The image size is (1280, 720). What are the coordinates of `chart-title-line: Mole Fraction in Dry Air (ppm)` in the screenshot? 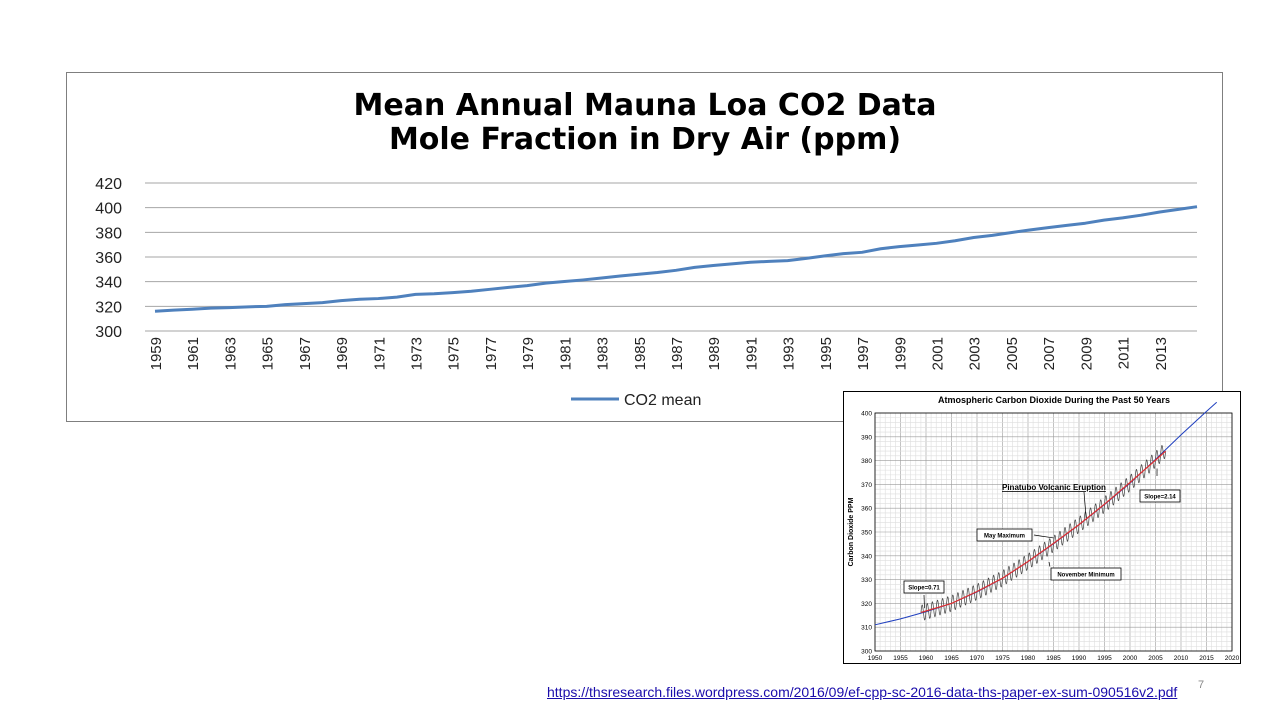 It's located at (645, 139).